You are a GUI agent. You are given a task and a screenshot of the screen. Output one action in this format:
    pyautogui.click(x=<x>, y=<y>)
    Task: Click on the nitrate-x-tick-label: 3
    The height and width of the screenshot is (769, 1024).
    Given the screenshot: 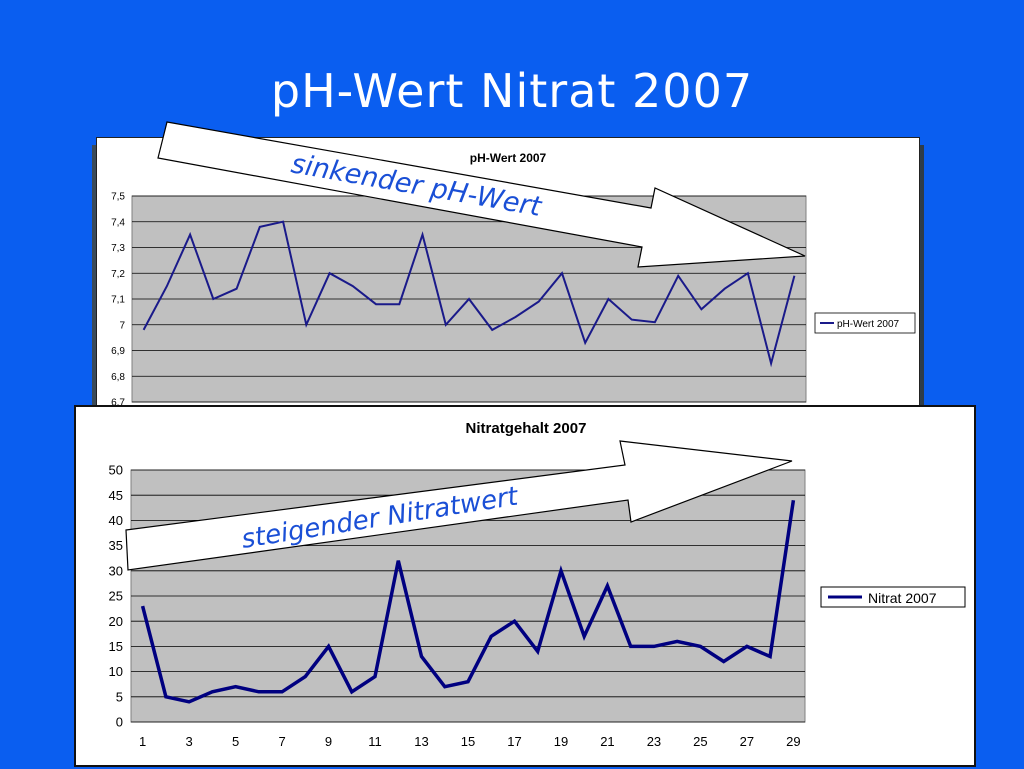 What is the action you would take?
    pyautogui.click(x=188, y=741)
    